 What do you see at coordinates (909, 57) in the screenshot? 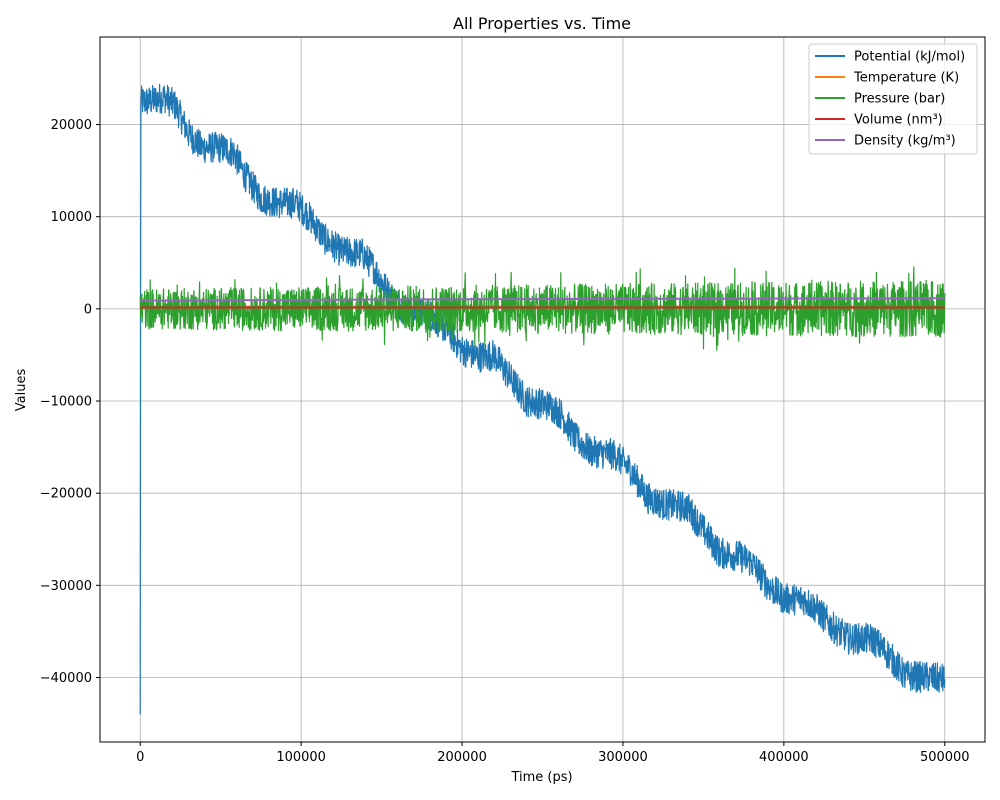
I see `legend-label: Potential (kJ/mol)` at bounding box center [909, 57].